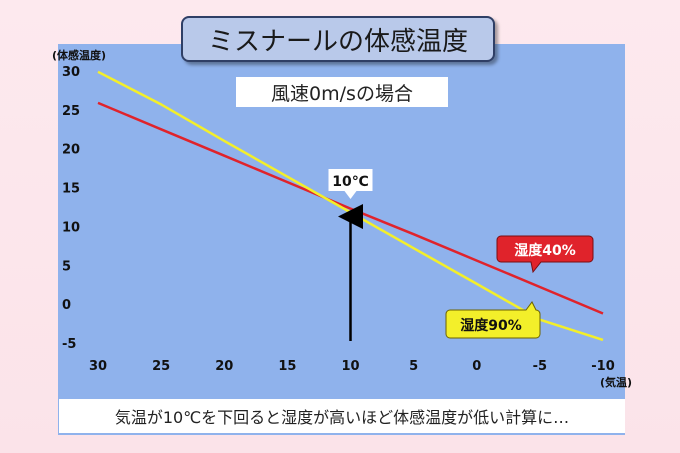 The image size is (680, 453). I want to click on y-tick-label: 5, so click(66, 266).